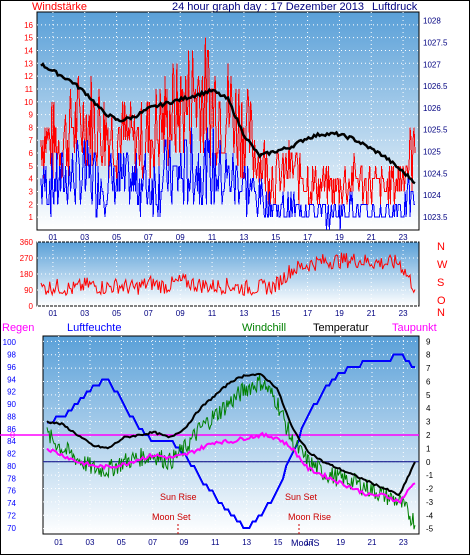  What do you see at coordinates (28, 38) in the screenshot?
I see `left-tick-label: 15` at bounding box center [28, 38].